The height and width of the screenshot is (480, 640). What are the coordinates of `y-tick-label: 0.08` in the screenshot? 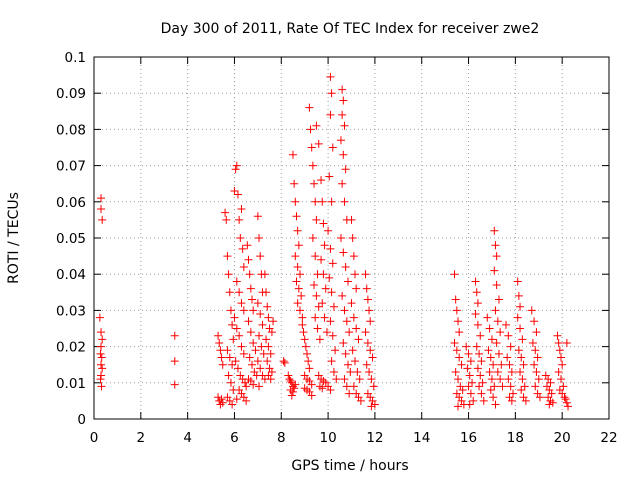 It's located at (71, 130).